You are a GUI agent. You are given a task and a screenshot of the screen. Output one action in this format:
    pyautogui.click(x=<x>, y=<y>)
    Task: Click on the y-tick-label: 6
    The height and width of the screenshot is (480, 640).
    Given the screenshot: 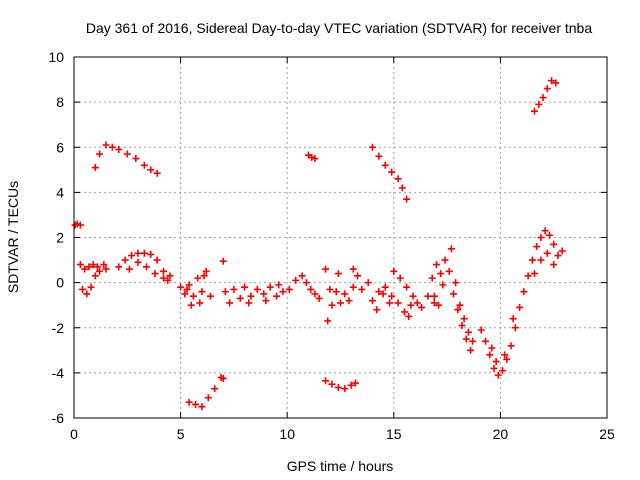 What is the action you would take?
    pyautogui.click(x=60, y=147)
    